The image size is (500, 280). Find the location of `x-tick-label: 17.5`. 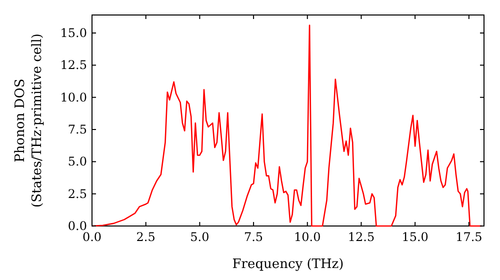

x-tick-label: 17.5 is located at coordinates (469, 237).